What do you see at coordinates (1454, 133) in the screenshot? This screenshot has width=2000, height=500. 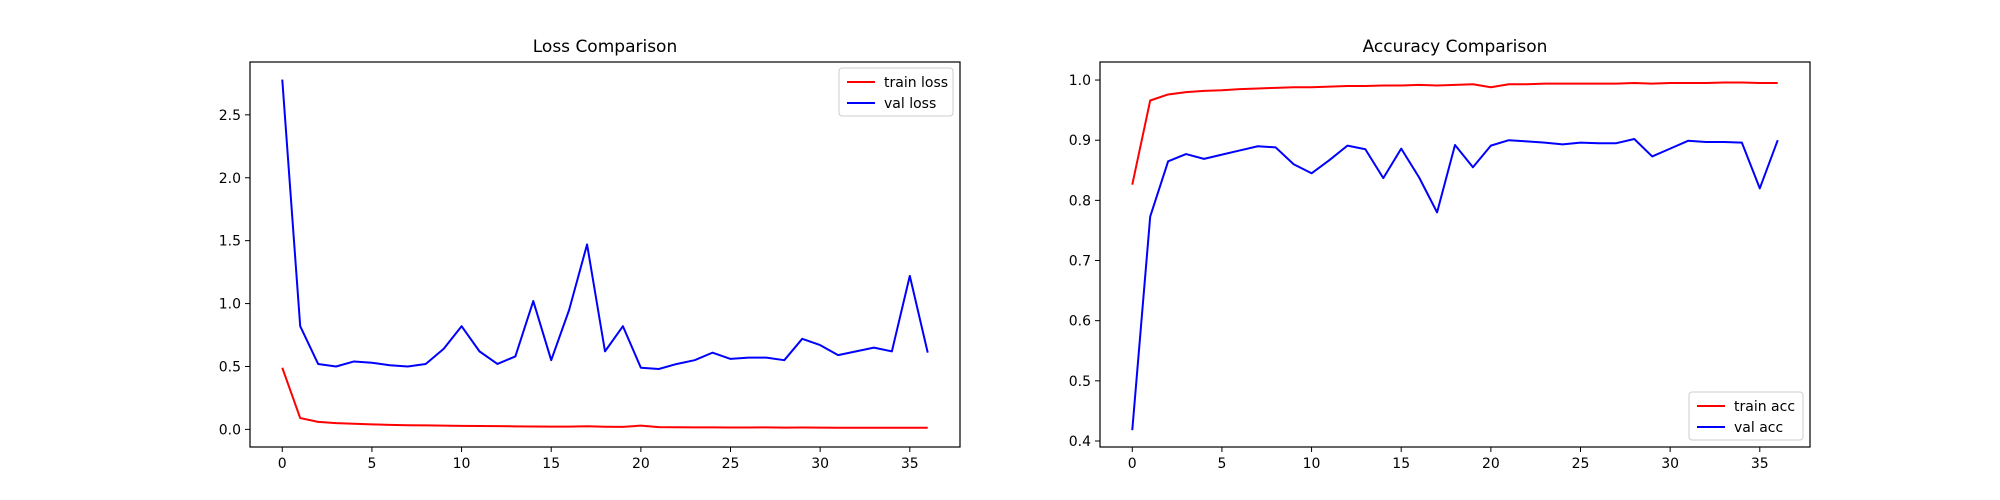 I see `train-acc-line` at bounding box center [1454, 133].